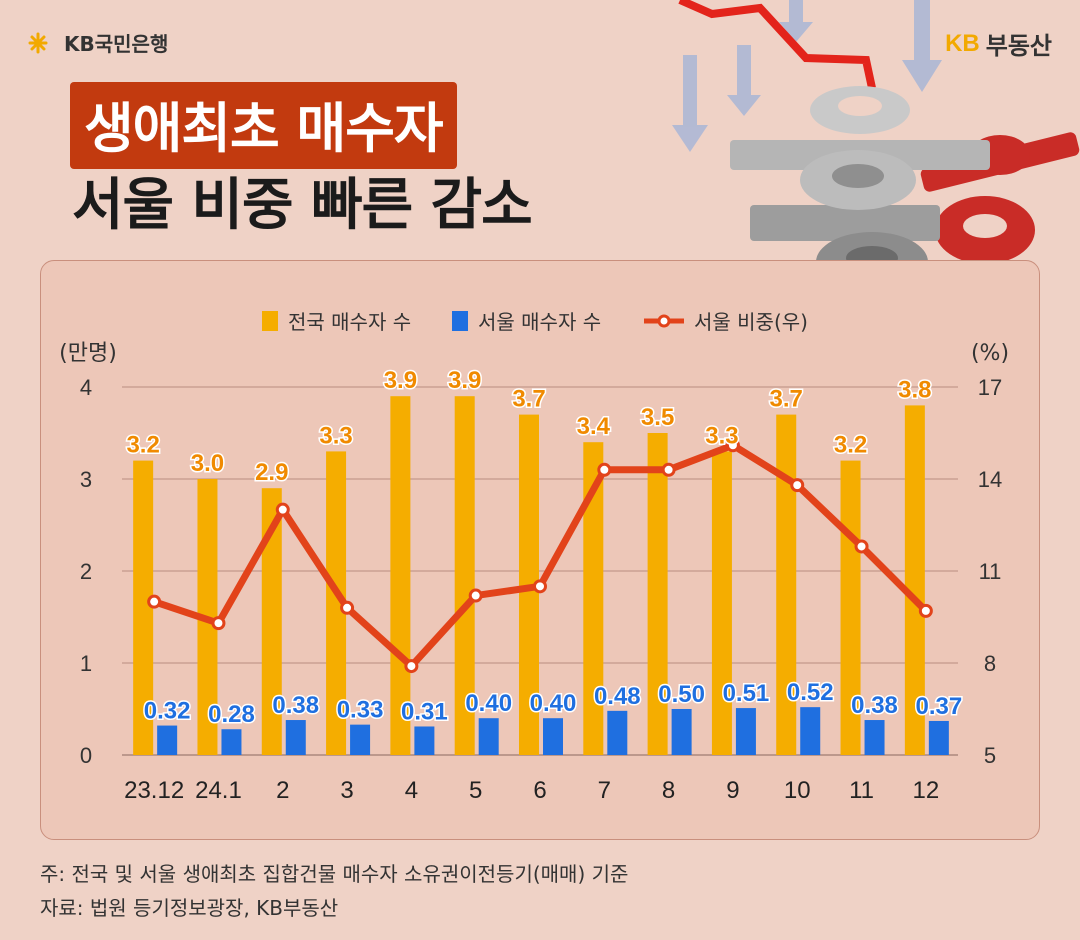  What do you see at coordinates (346, 790) in the screenshot?
I see `x-tick-label: 3` at bounding box center [346, 790].